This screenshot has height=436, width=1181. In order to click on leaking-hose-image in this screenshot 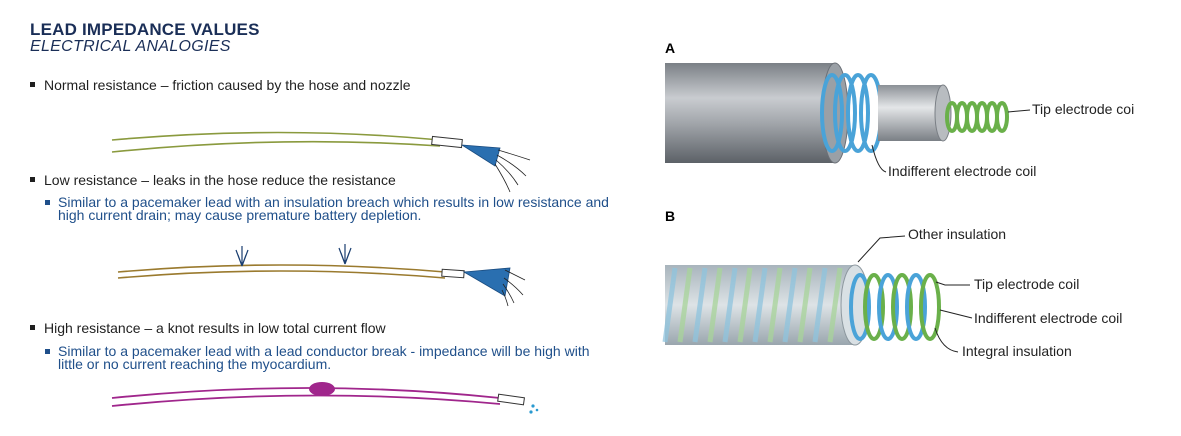, I will do `click(321, 275)`.